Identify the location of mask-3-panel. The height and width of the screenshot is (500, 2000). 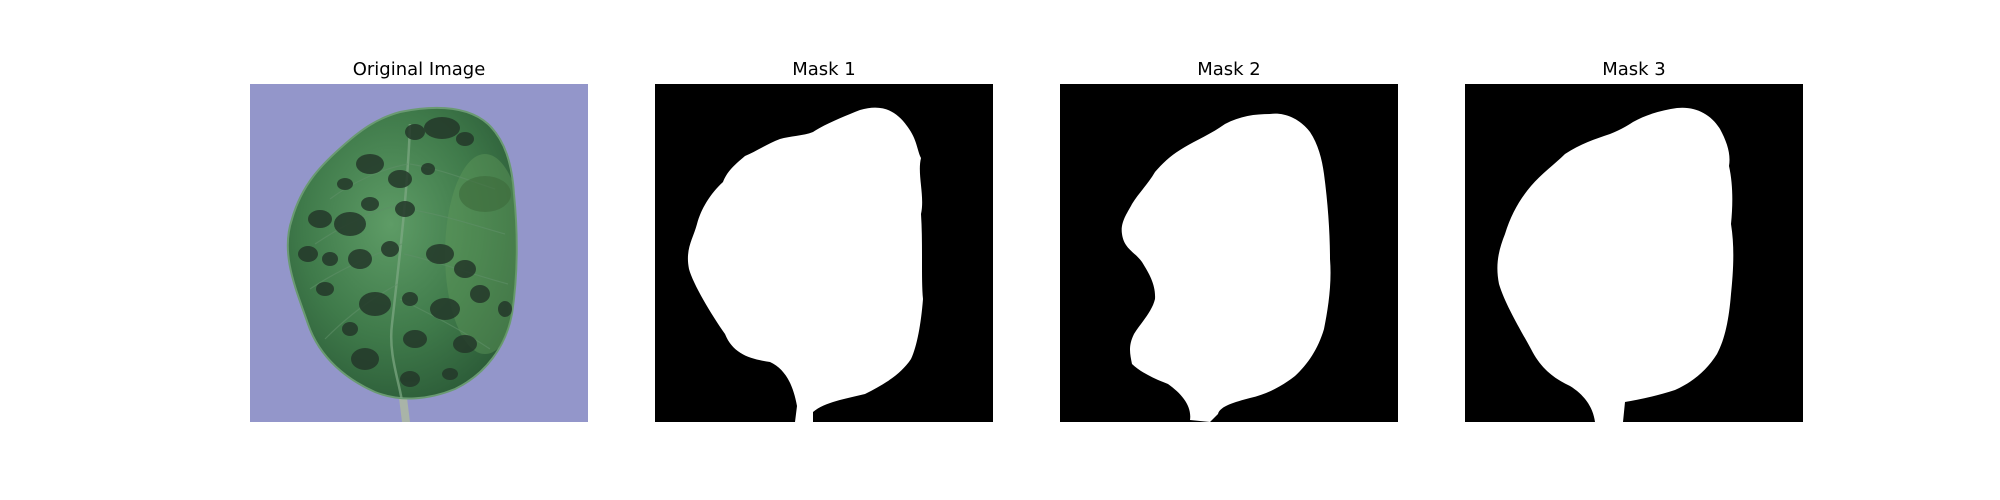
(1634, 253).